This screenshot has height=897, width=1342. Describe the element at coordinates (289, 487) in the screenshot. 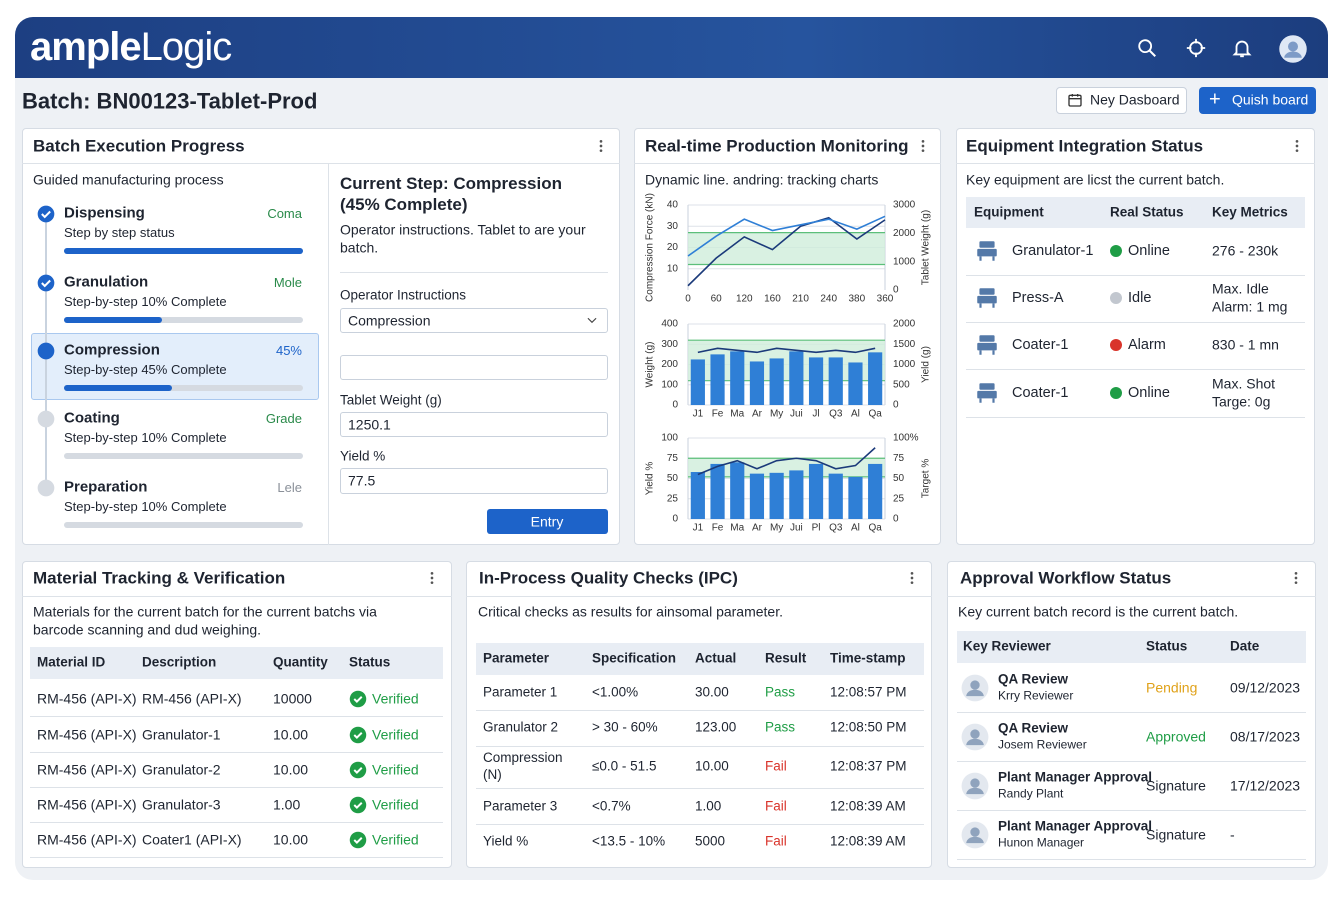

I see `step-status: Lele` at that location.